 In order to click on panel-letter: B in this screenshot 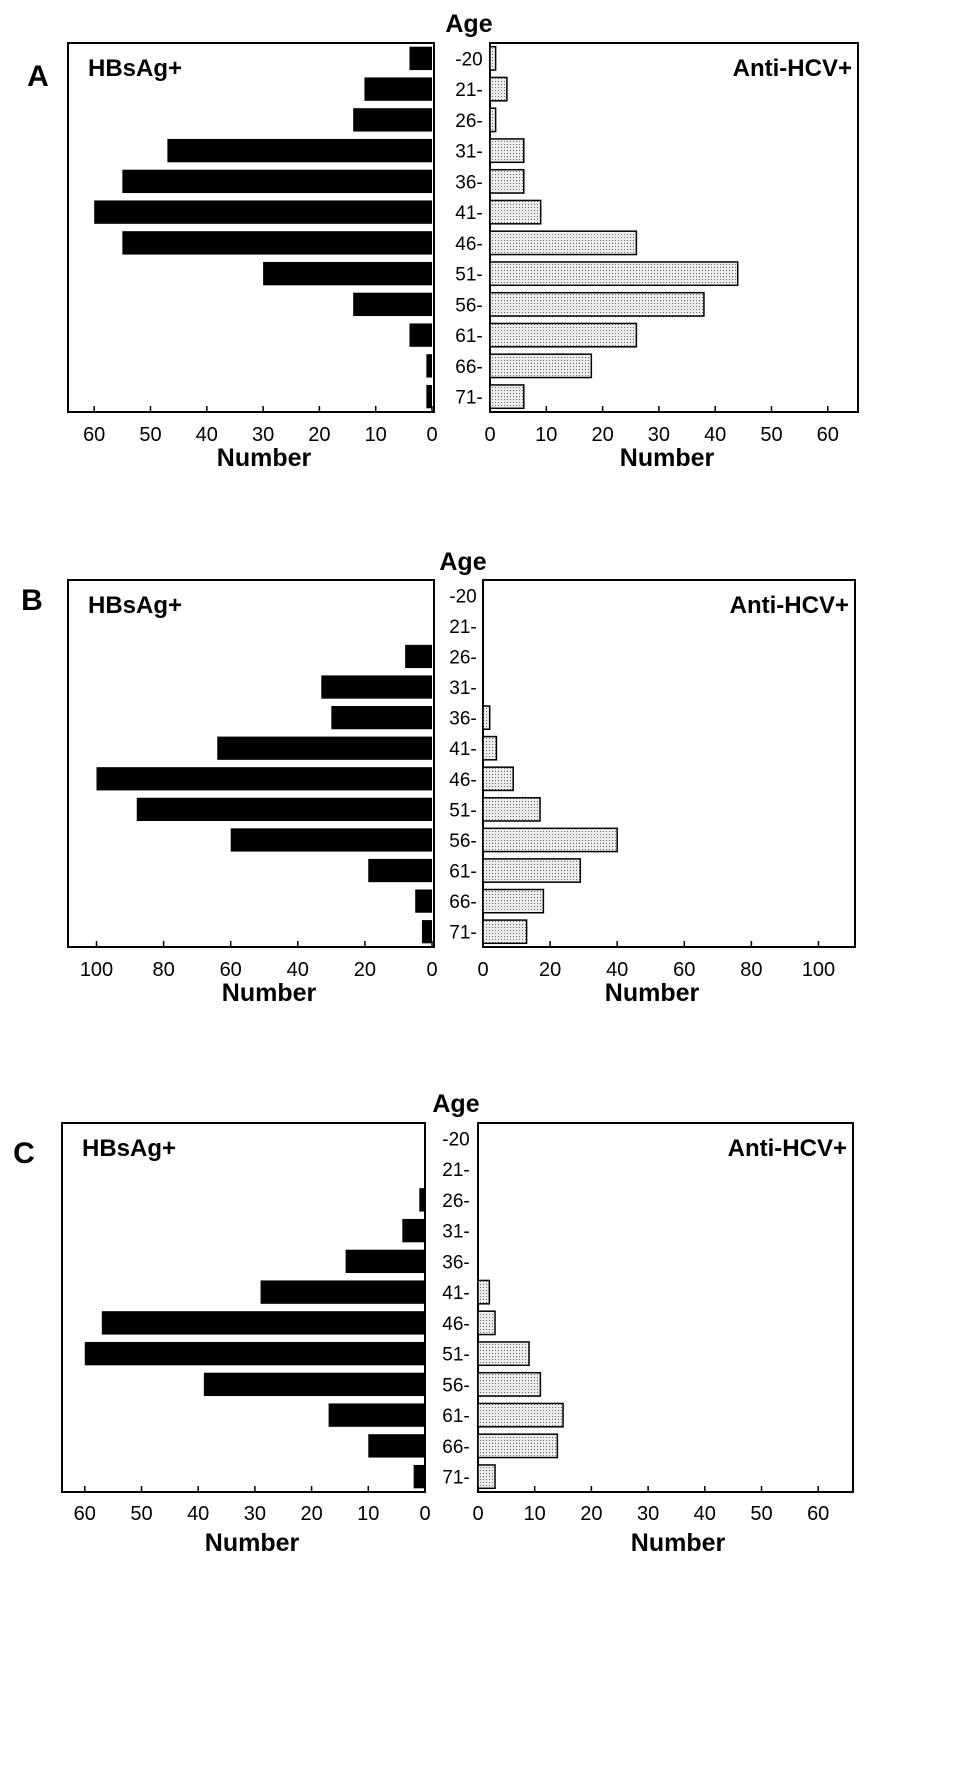, I will do `click(32, 600)`.